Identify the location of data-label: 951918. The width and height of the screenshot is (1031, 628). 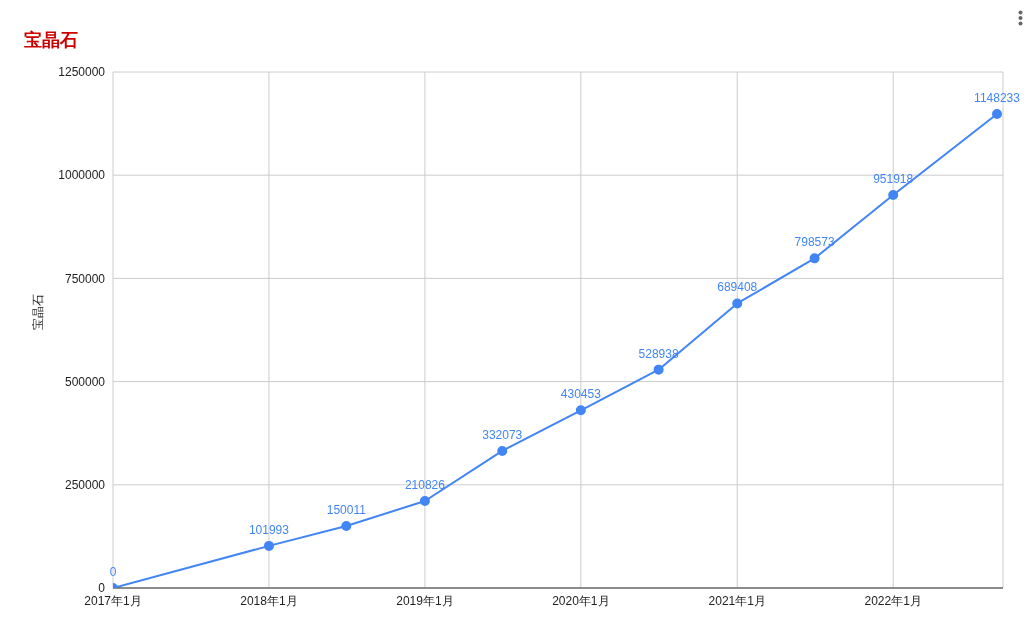
(893, 179).